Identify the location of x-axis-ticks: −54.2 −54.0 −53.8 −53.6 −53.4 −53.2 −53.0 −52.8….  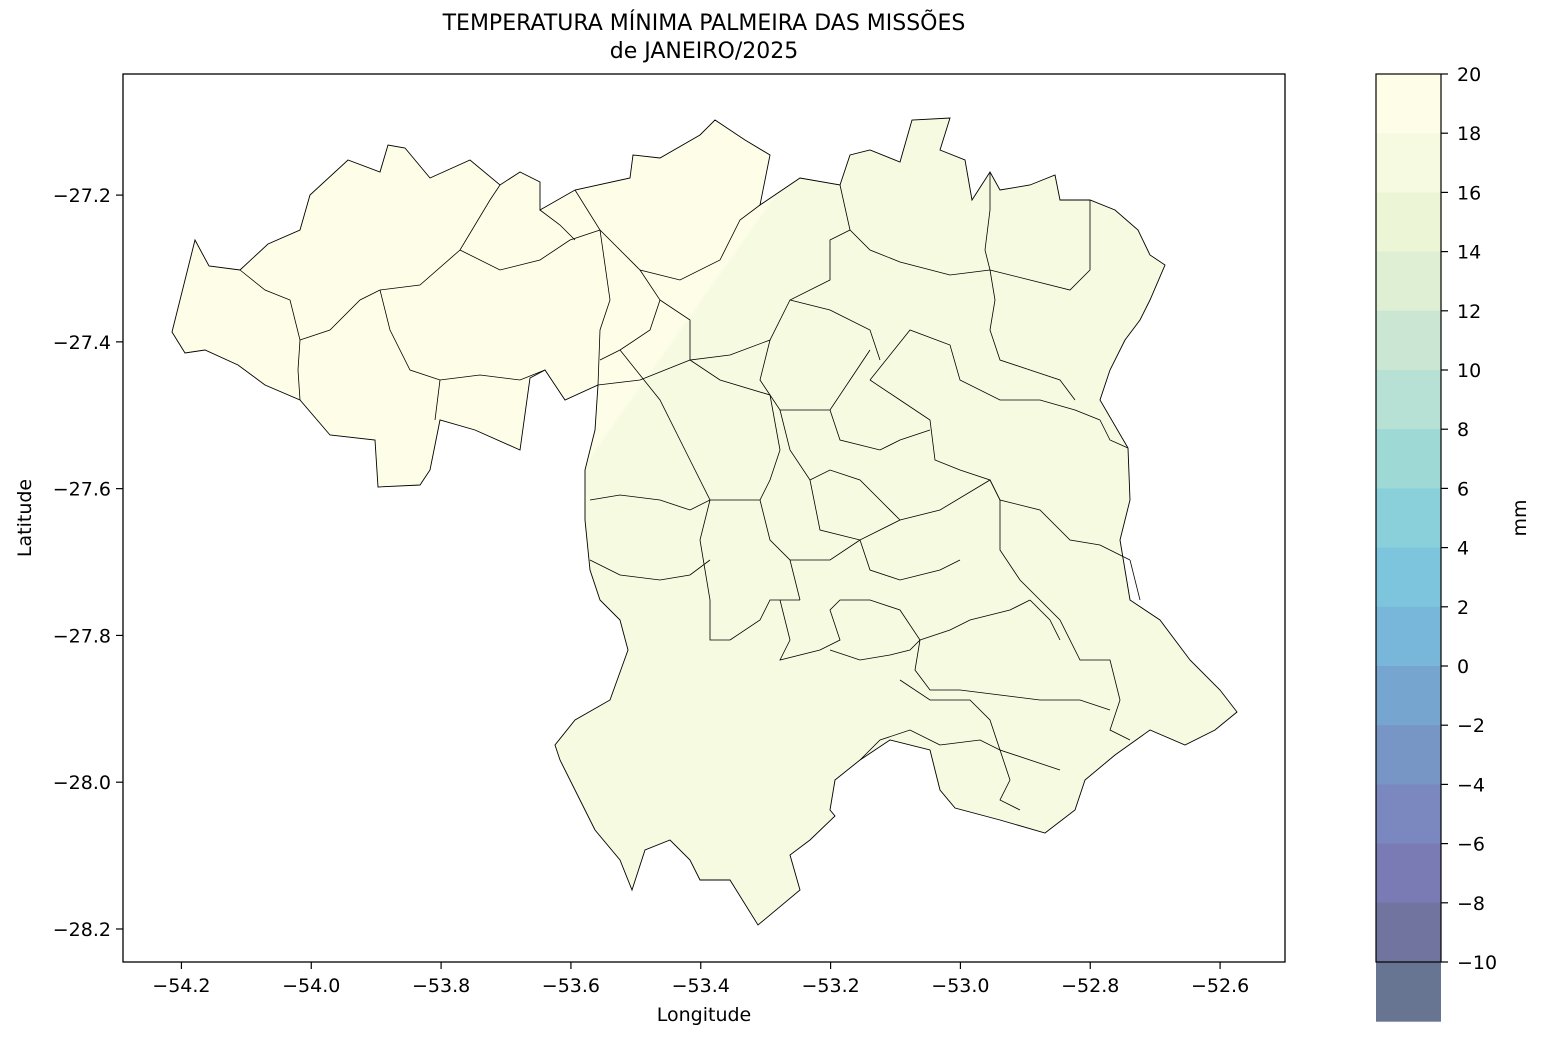
(700, 979).